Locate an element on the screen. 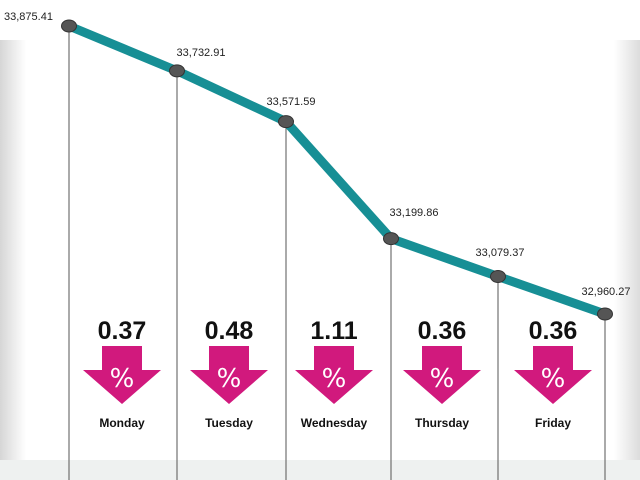 The image size is (640, 480). pct-change-label: 0.48 is located at coordinates (229, 331).